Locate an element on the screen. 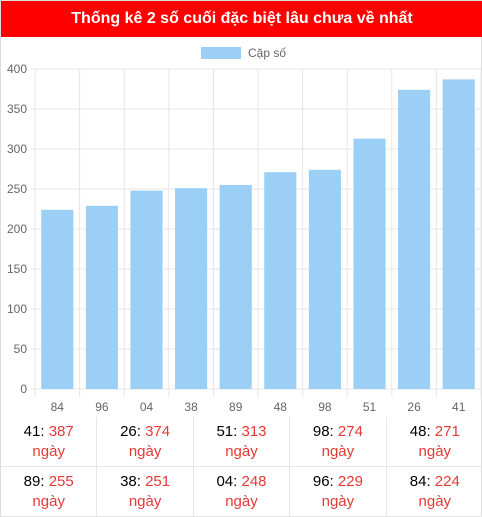  stat-line: 48: 271 is located at coordinates (434, 432).